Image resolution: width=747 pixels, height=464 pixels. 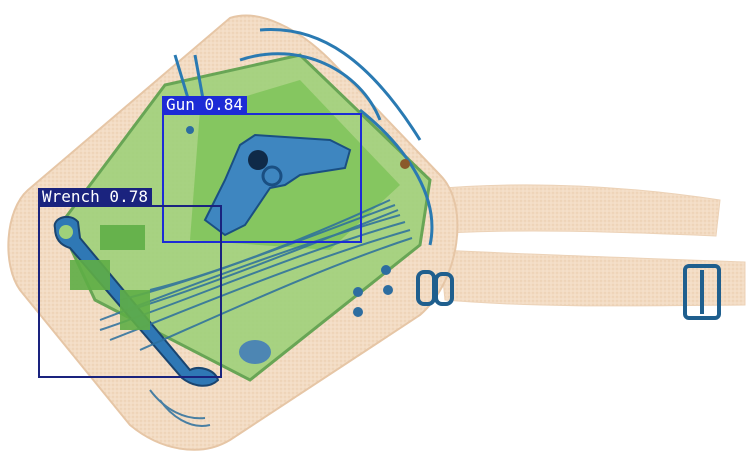 I want to click on wrench-object, so click(x=136, y=301).